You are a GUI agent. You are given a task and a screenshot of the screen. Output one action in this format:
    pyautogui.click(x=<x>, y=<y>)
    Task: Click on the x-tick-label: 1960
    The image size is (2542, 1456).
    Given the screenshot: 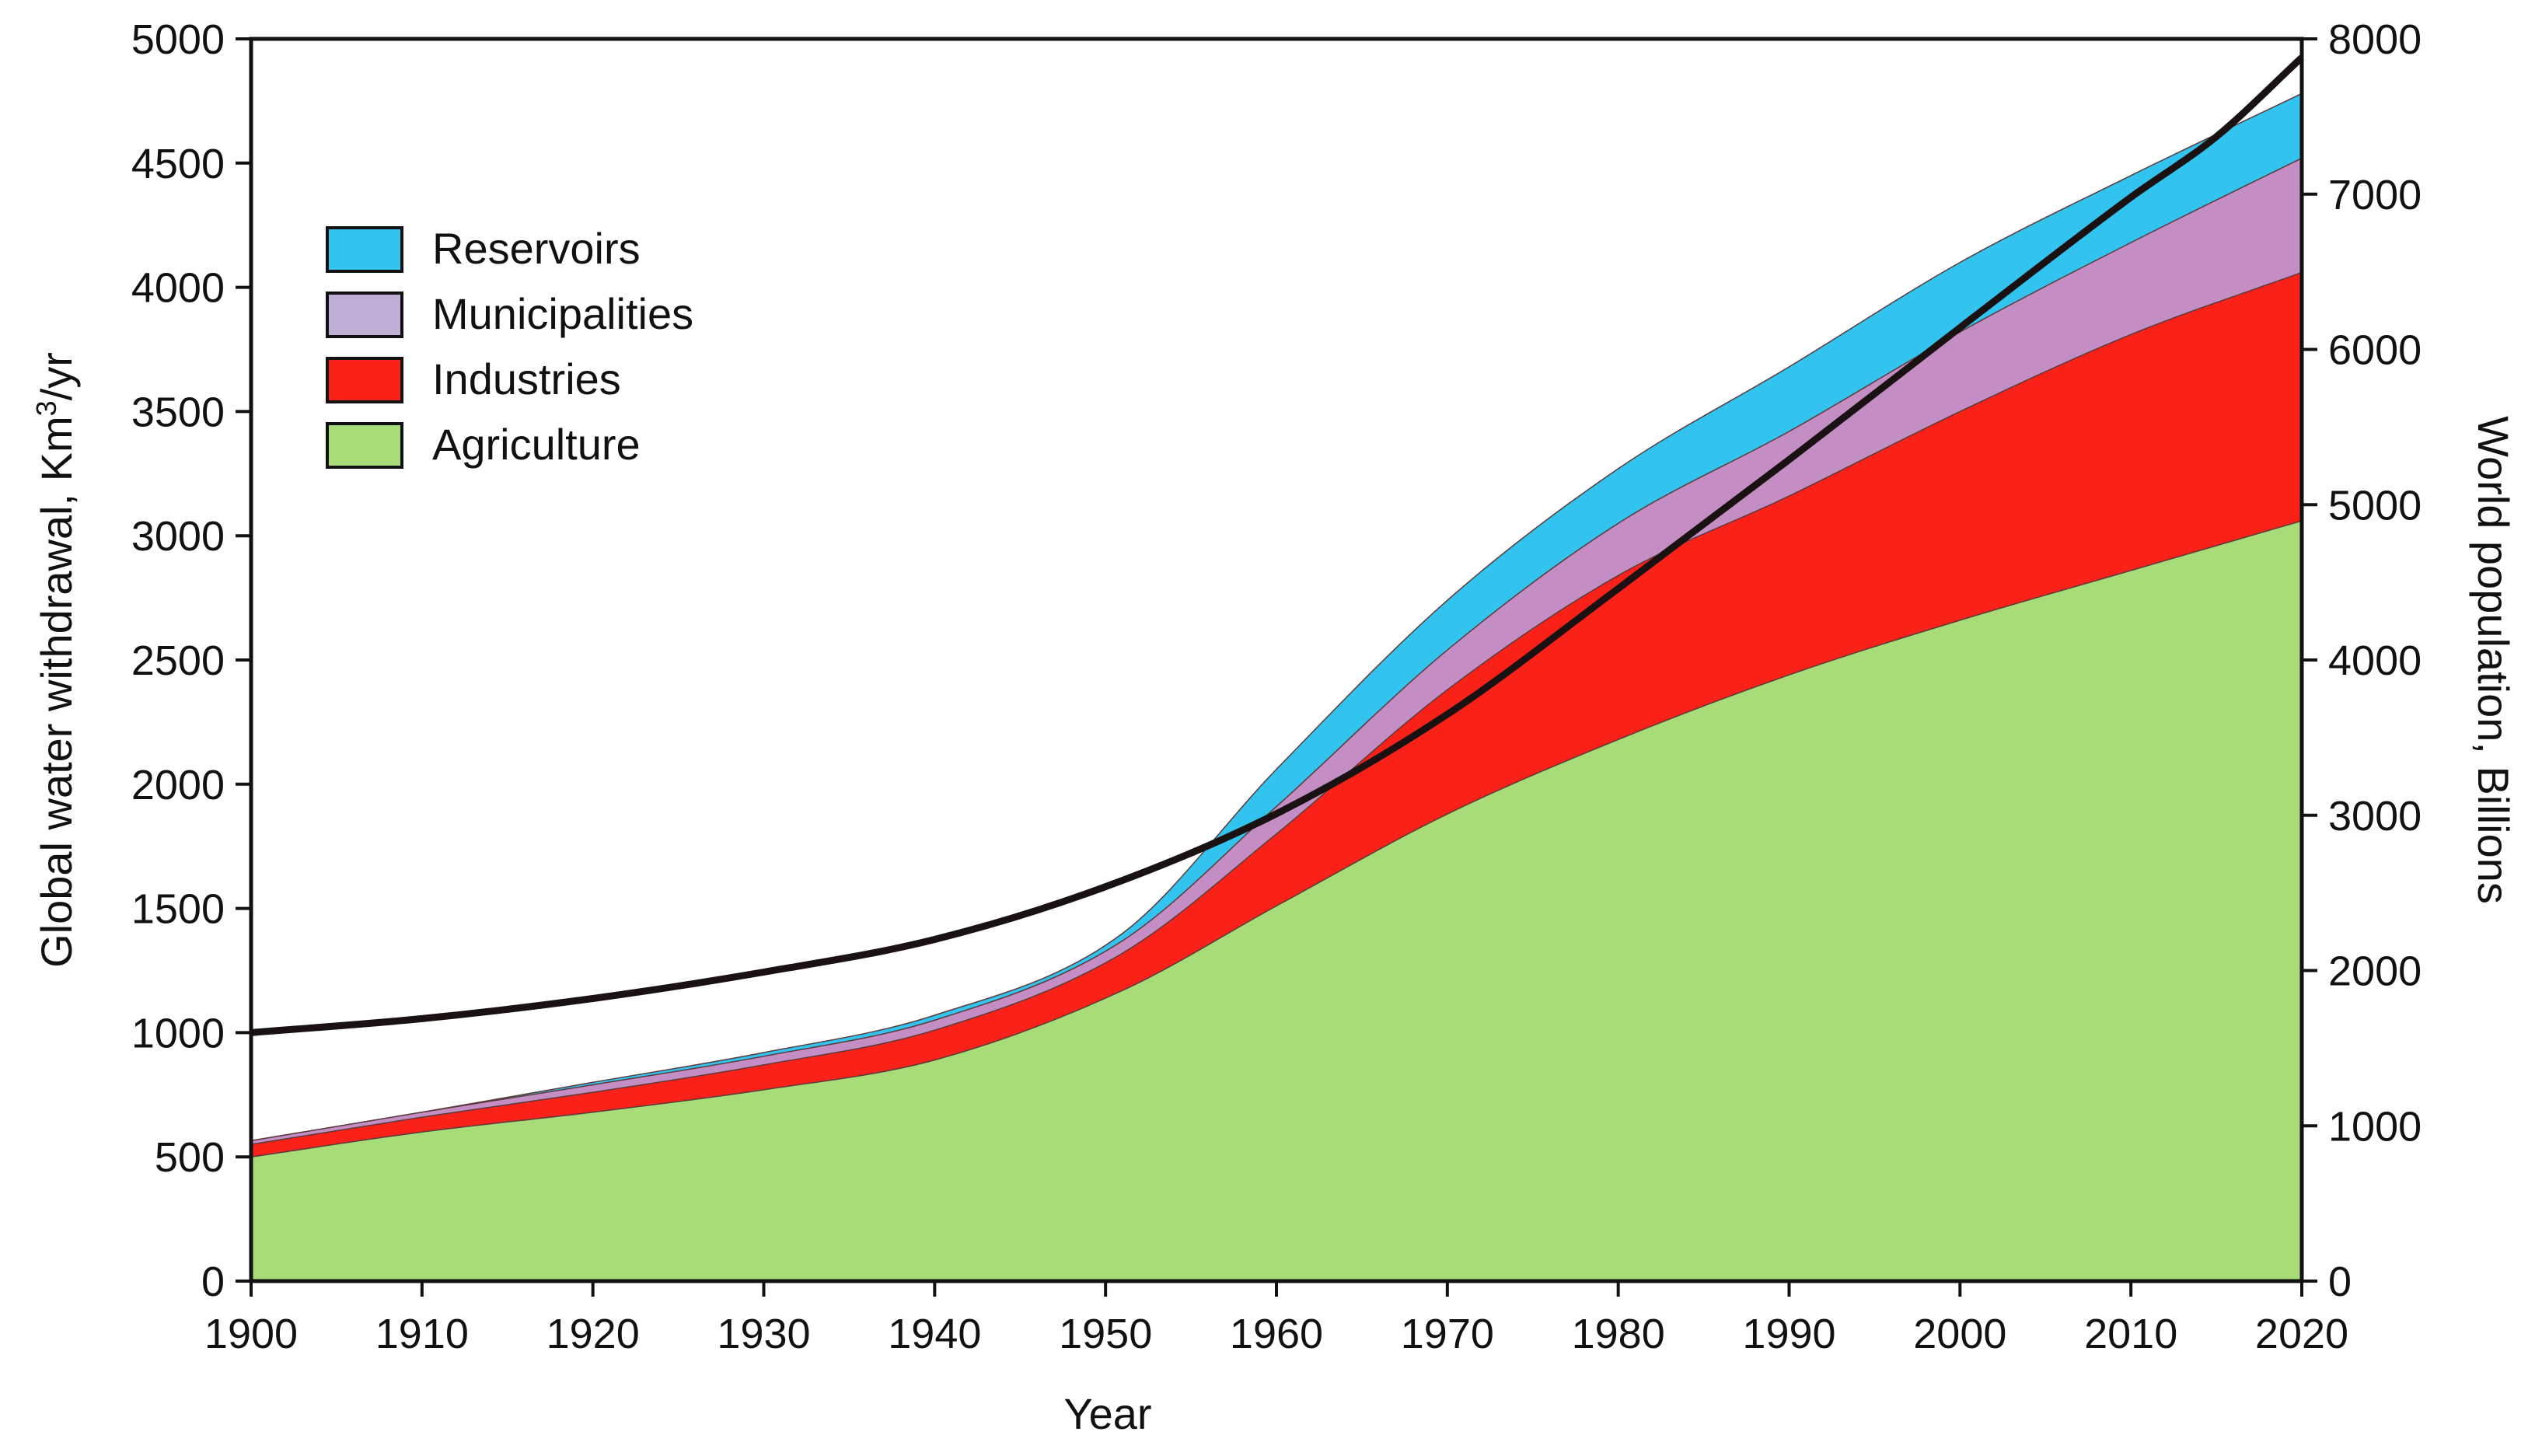 What is the action you would take?
    pyautogui.click(x=1276, y=1334)
    